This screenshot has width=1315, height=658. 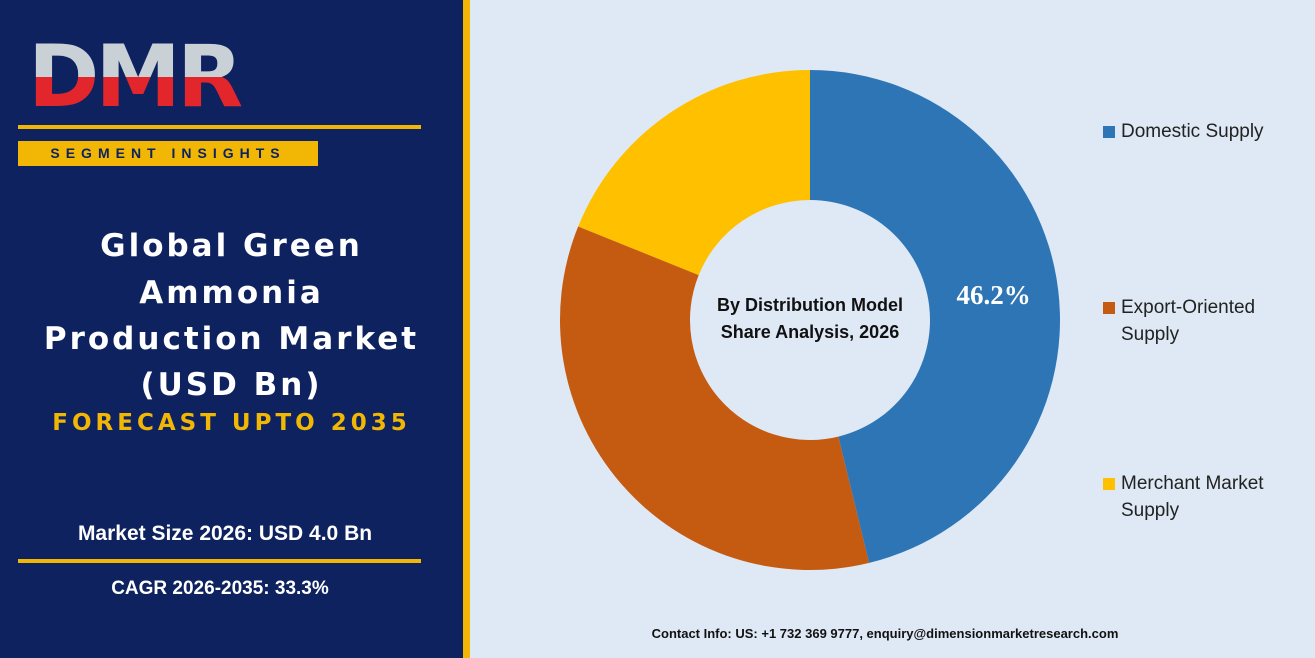 What do you see at coordinates (168, 153) in the screenshot?
I see `badge: SEGMENT INSIGHTS` at bounding box center [168, 153].